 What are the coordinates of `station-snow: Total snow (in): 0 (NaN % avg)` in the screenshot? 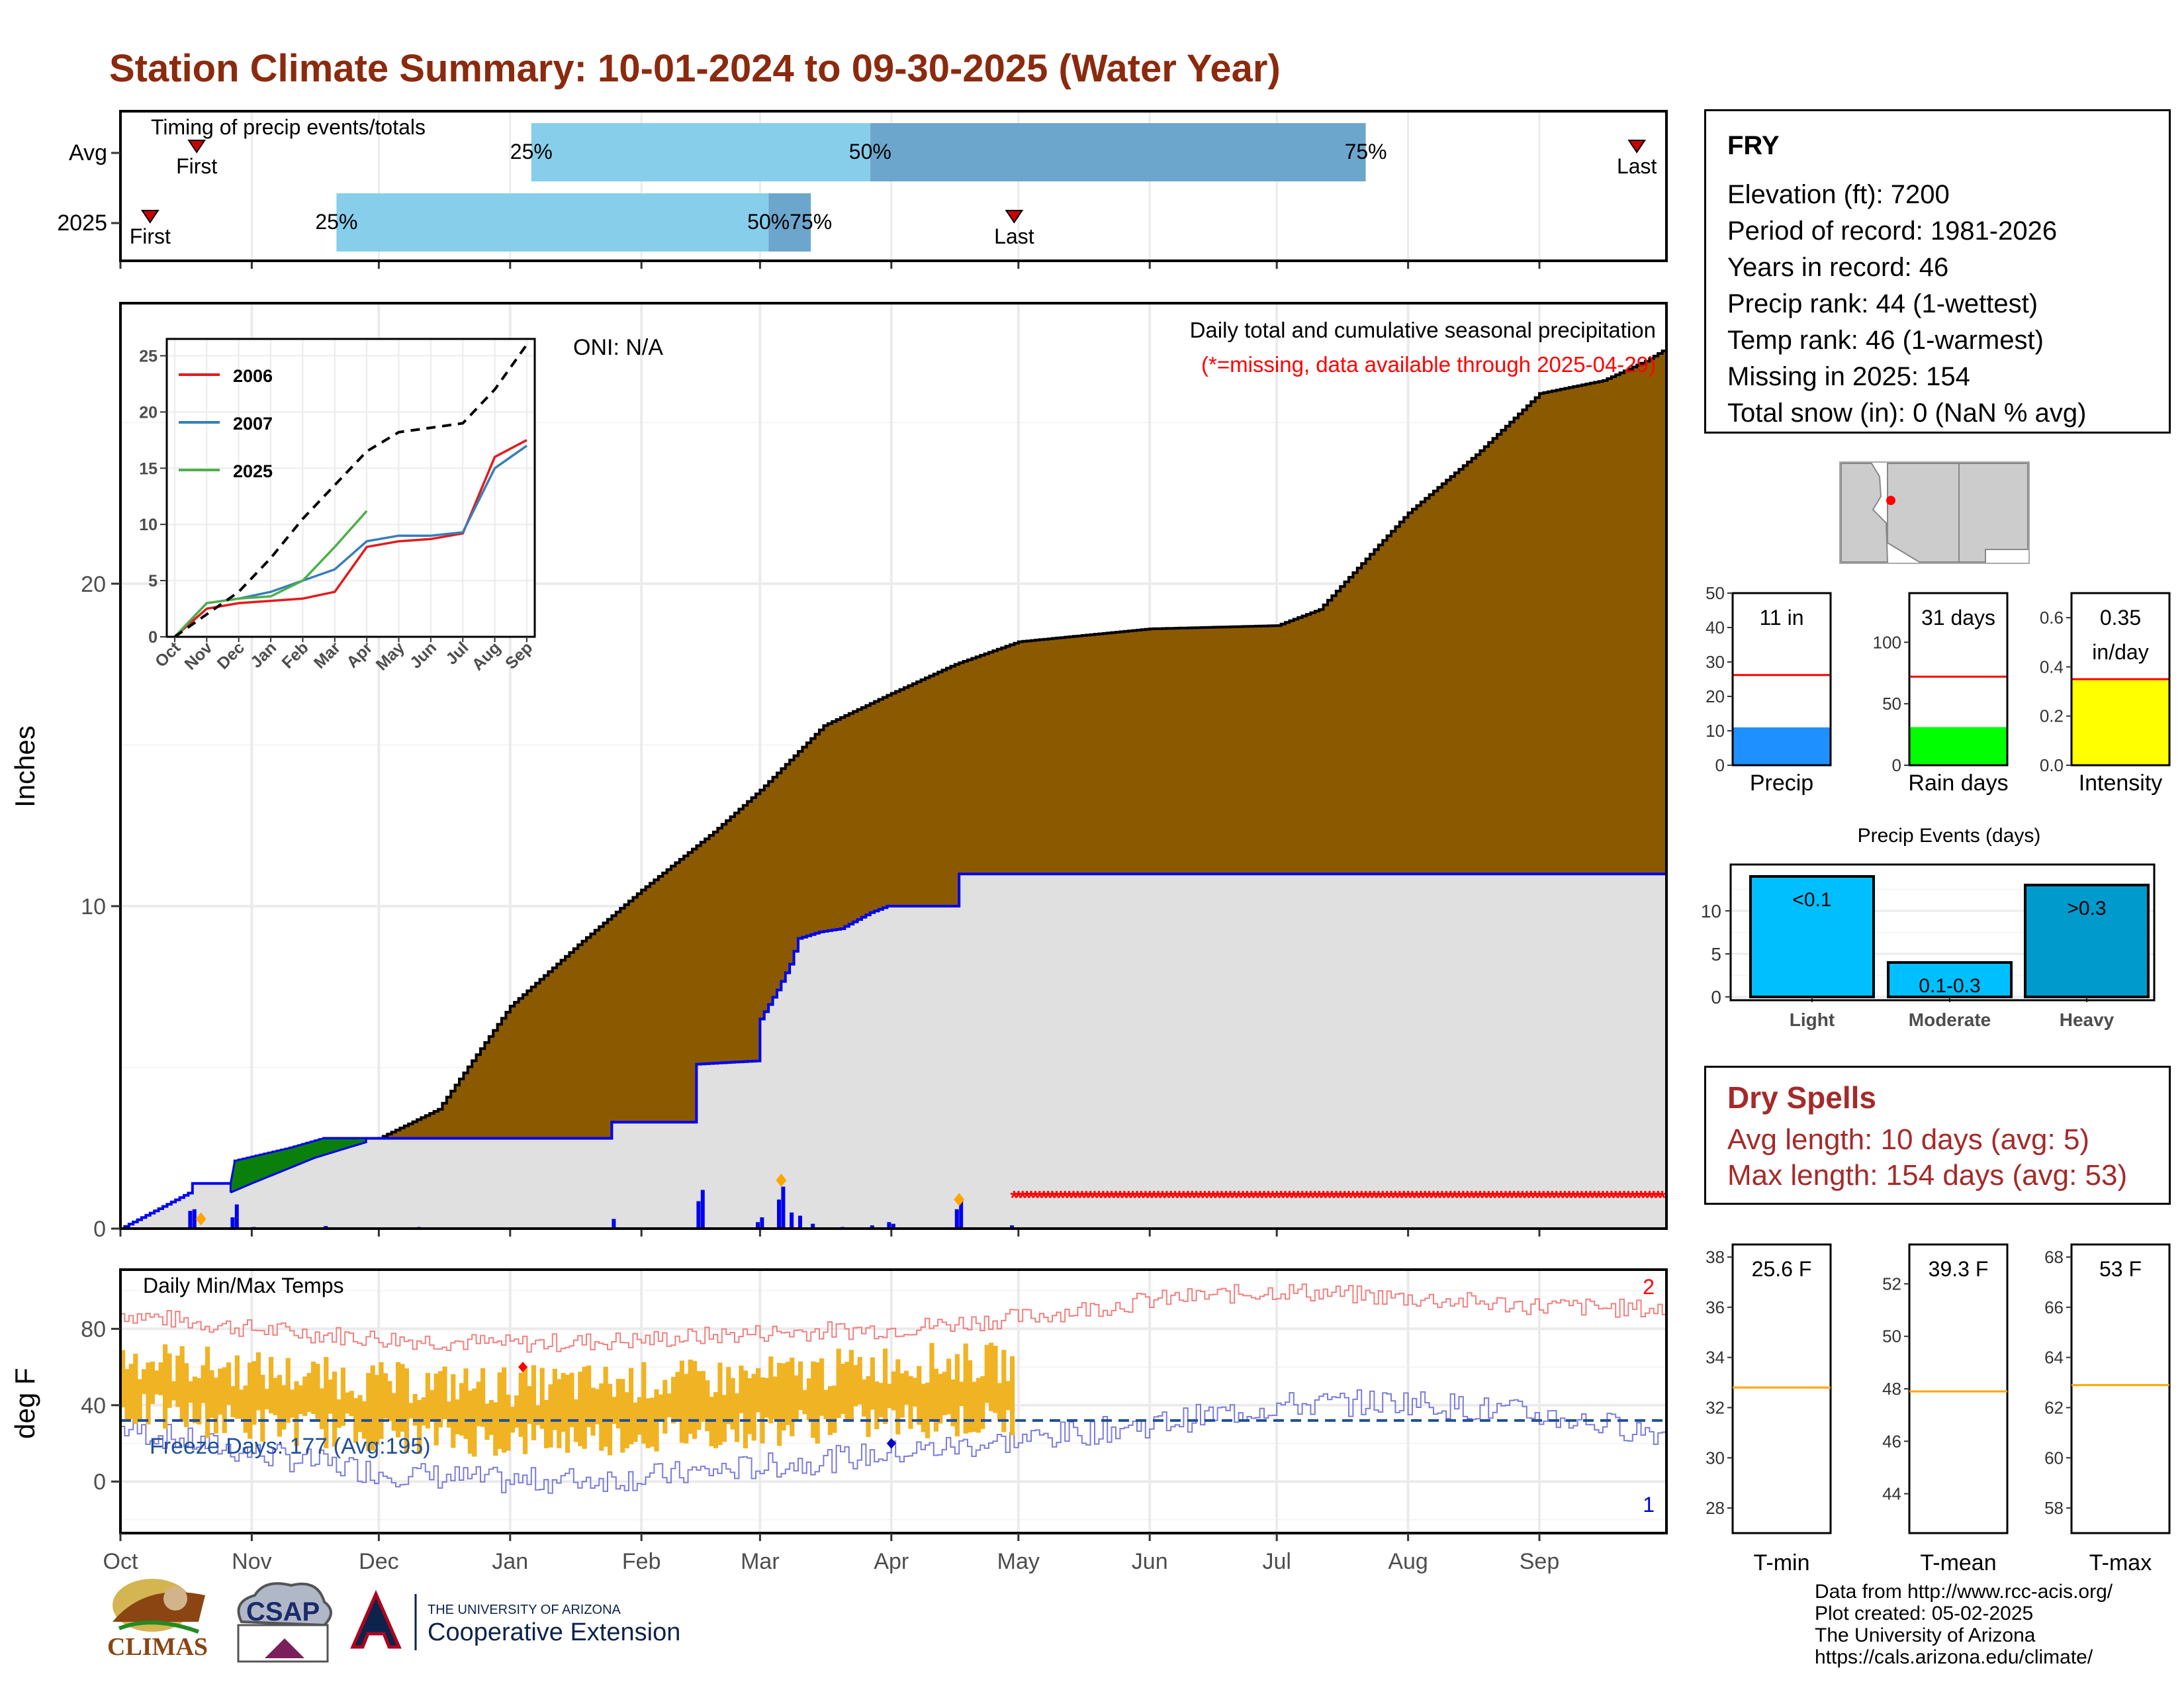 It's located at (1907, 413).